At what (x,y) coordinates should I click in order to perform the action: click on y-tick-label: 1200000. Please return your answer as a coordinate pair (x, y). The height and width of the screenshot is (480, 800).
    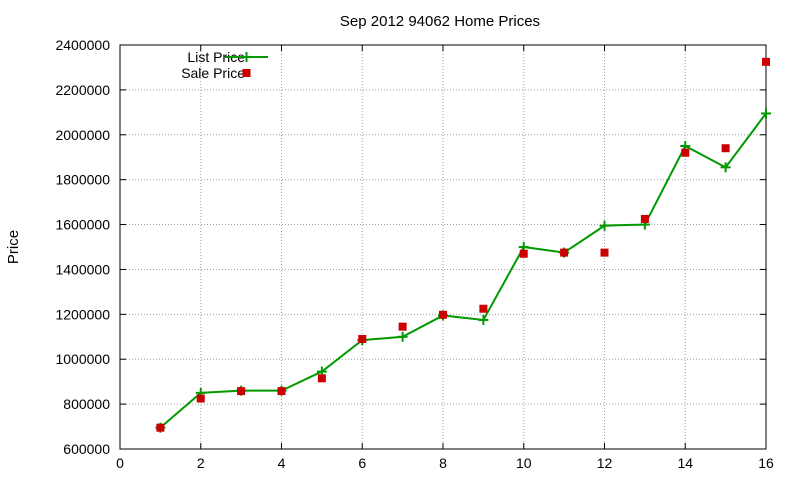
    Looking at the image, I should click on (82, 314).